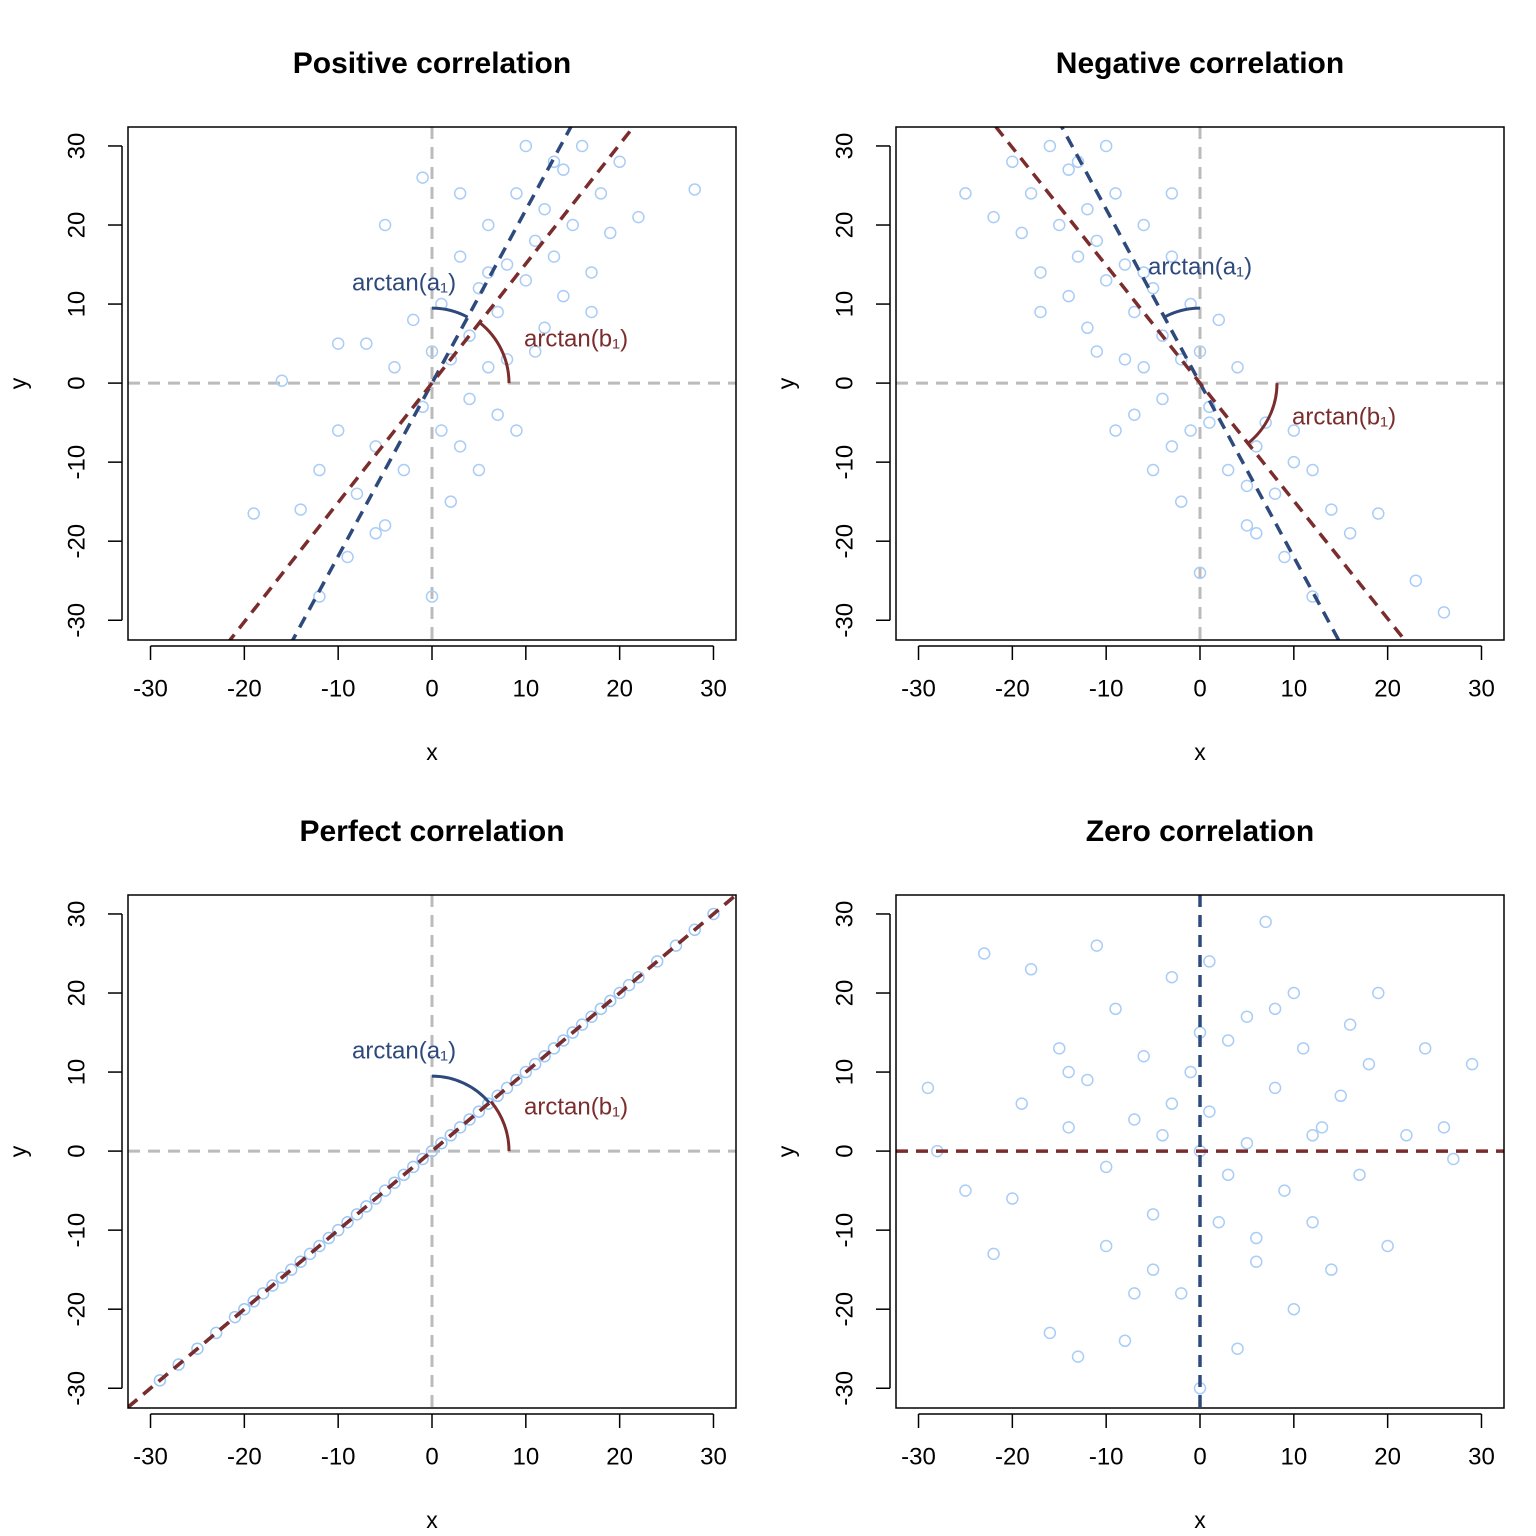 The width and height of the screenshot is (1536, 1536). Describe the element at coordinates (1200, 383) in the screenshot. I see `fit-line` at that location.